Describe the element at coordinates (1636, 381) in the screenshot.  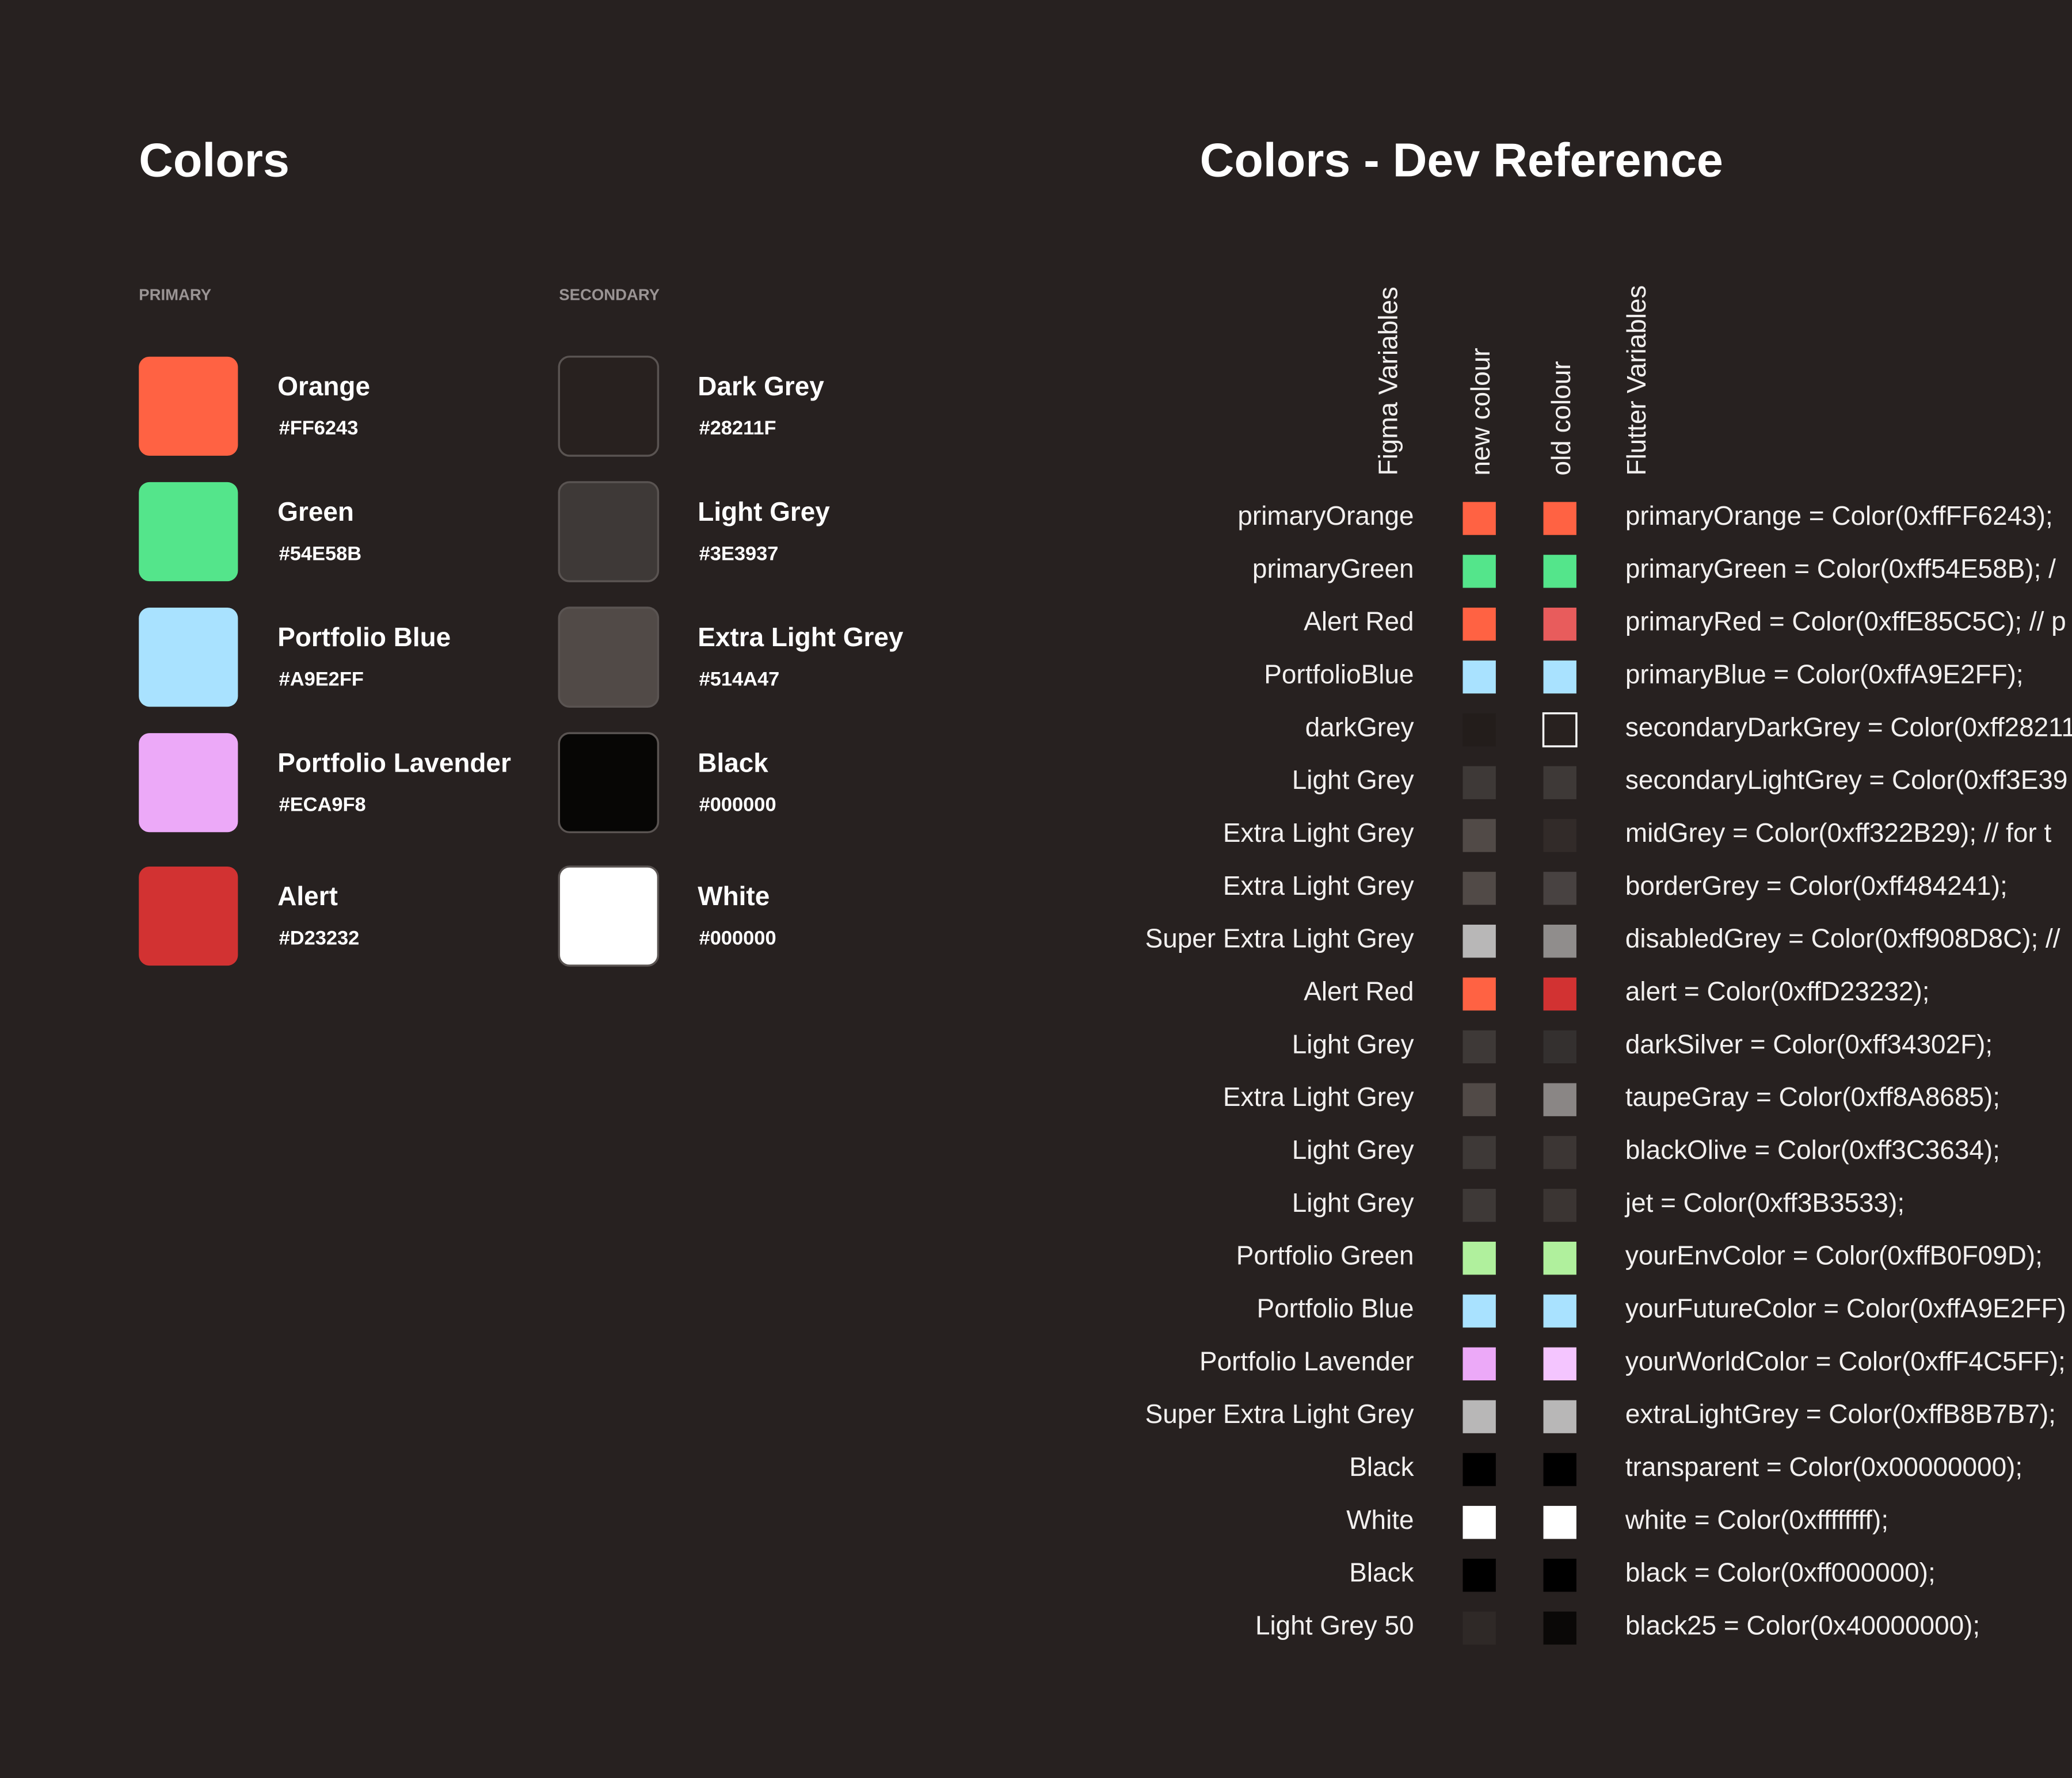
I see `column-header: Flutter Variables` at that location.